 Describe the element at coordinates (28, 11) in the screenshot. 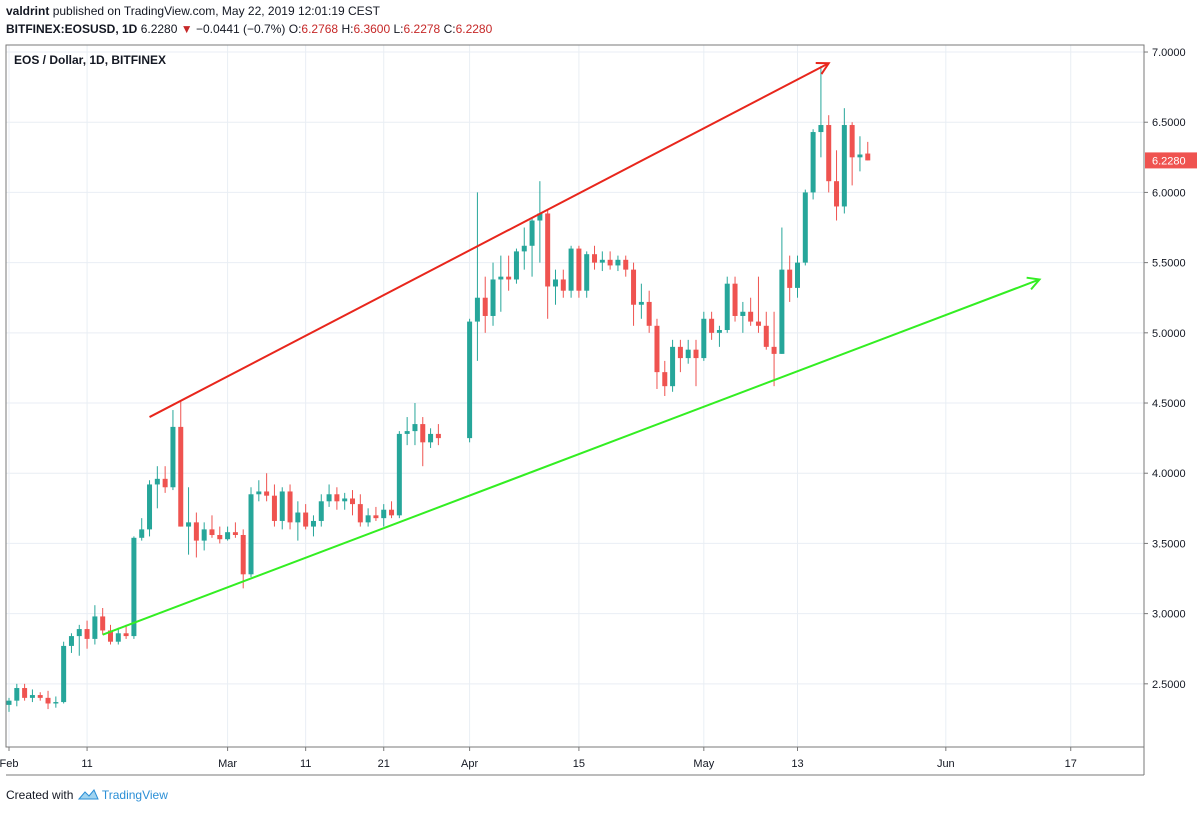

I see `author-name: valdrint` at that location.